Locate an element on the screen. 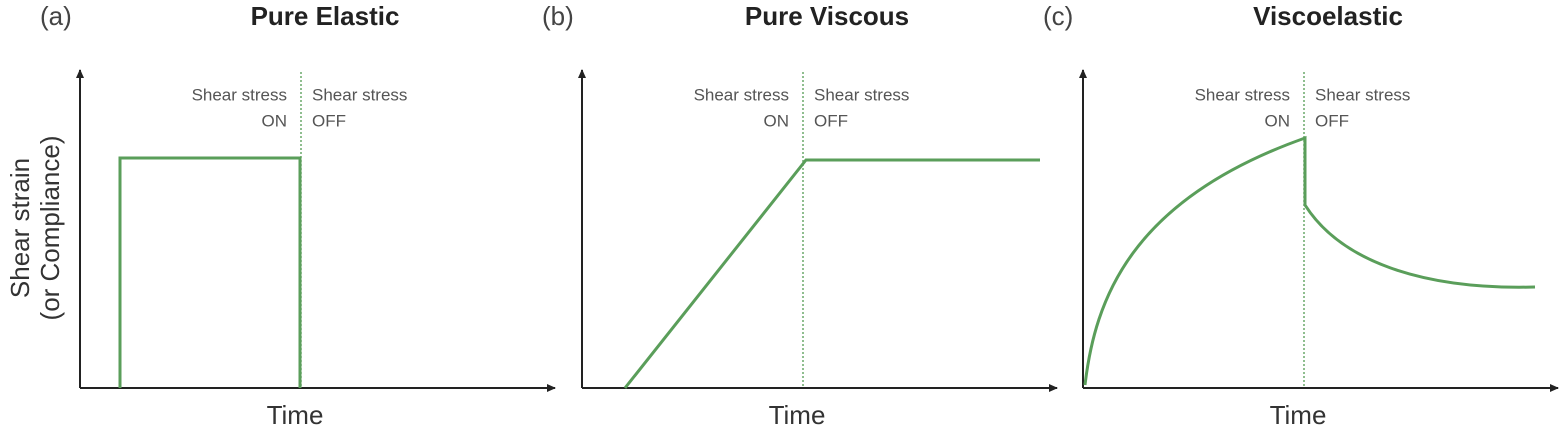  panel-label: (a) is located at coordinates (56, 16).